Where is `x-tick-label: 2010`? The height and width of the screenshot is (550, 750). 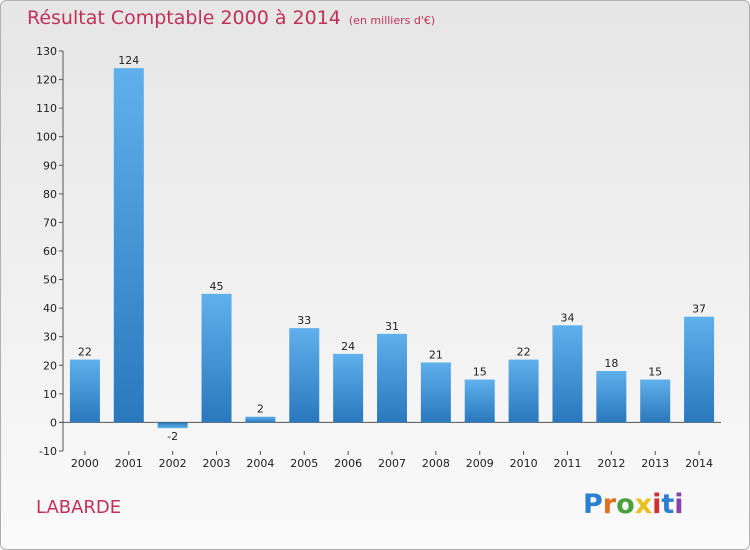
x-tick-label: 2010 is located at coordinates (524, 463).